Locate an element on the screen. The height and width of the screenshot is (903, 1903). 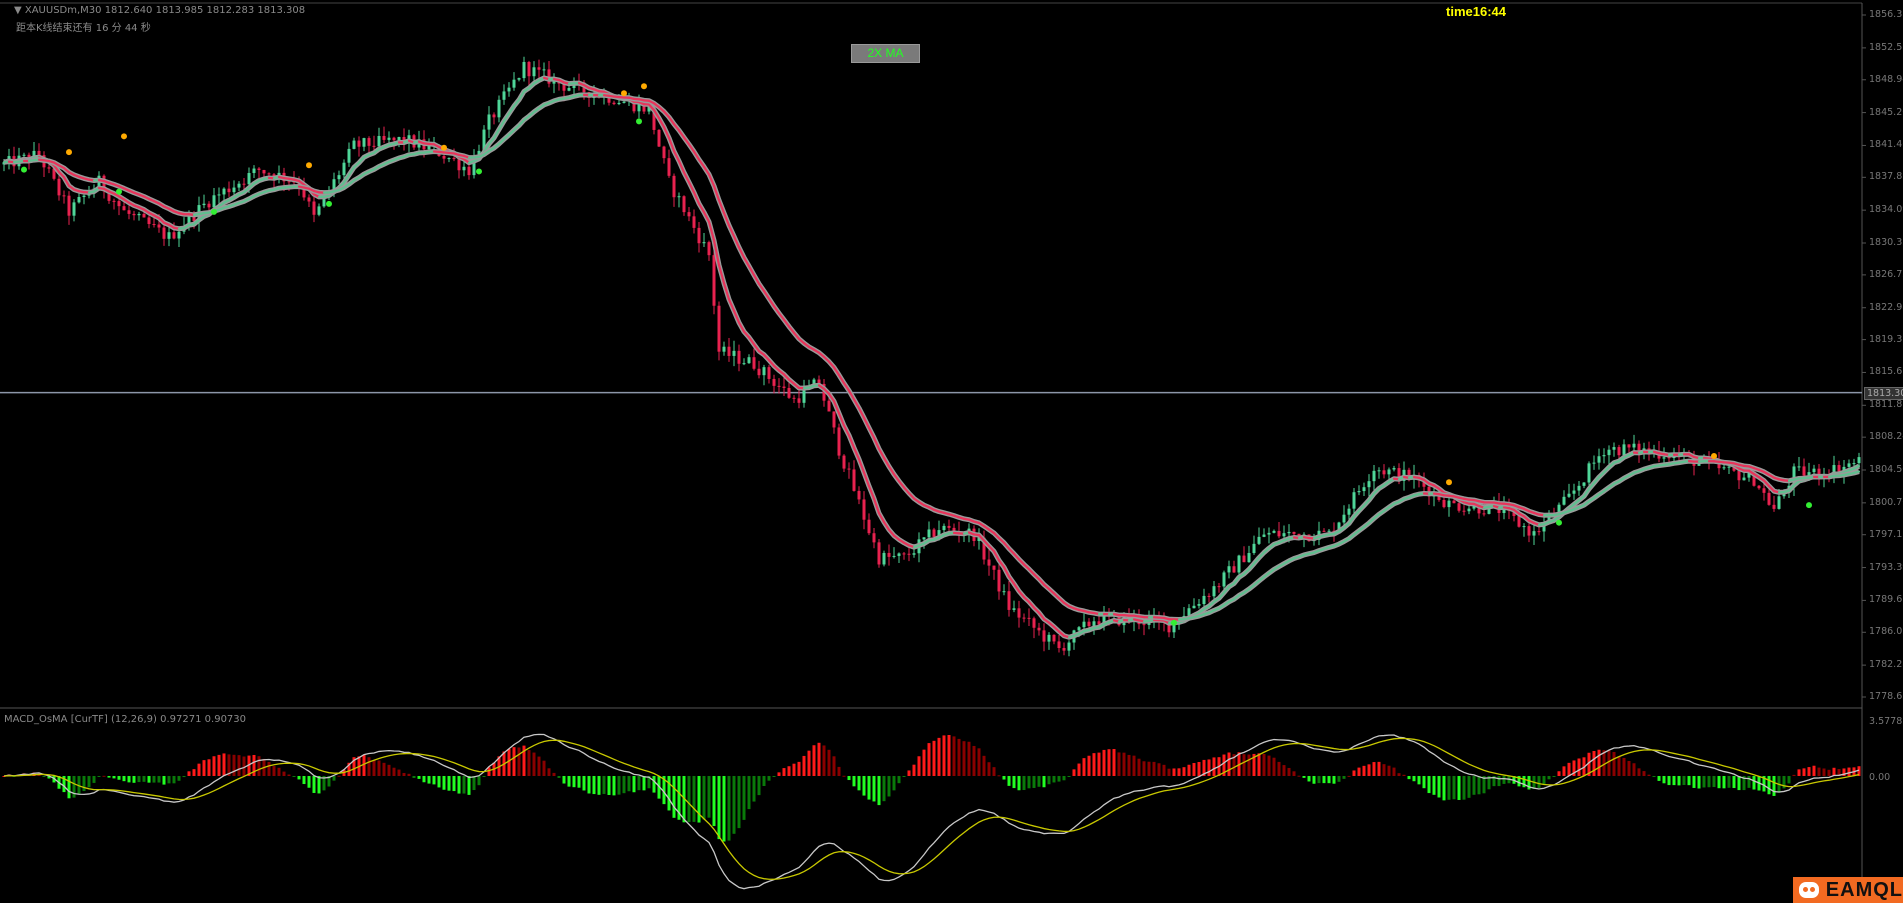
price-axis-label: 1797.130 is located at coordinates (1886, 534).